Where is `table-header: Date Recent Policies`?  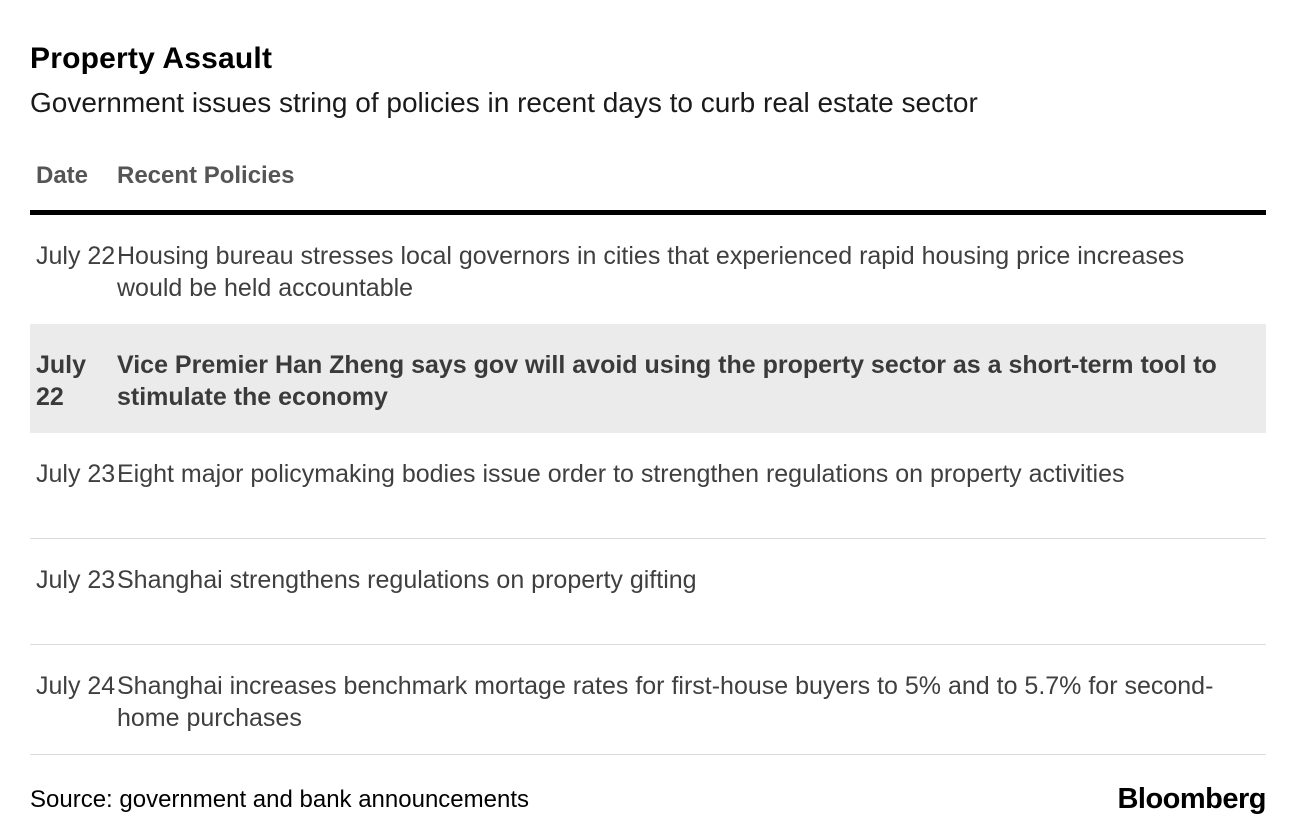 table-header: Date Recent Policies is located at coordinates (648, 188).